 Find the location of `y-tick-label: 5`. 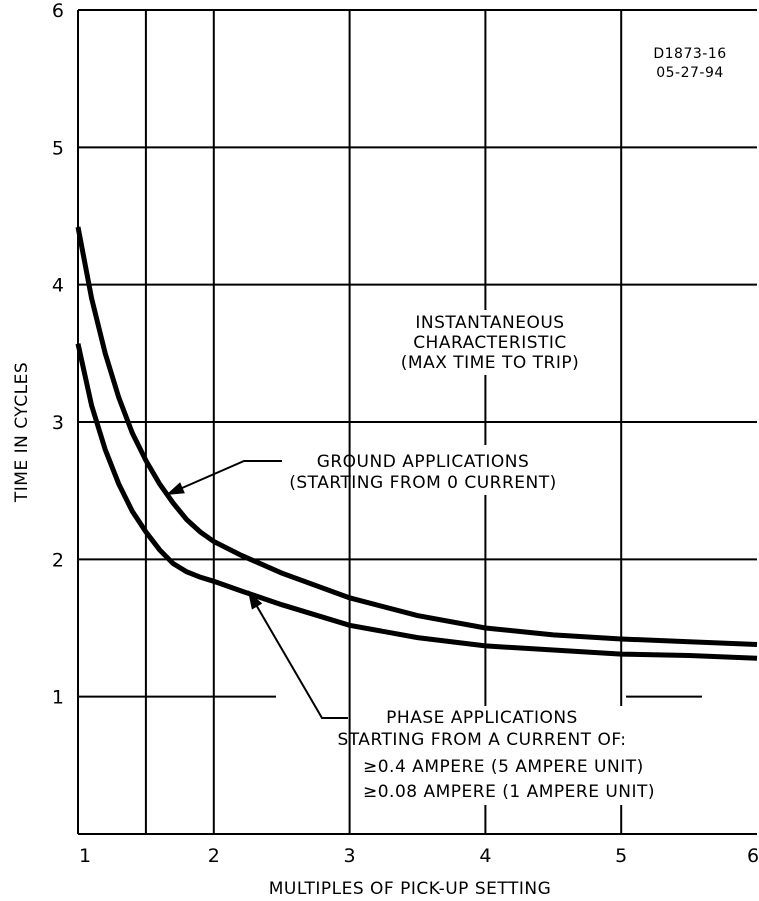

y-tick-label: 5 is located at coordinates (58, 148).